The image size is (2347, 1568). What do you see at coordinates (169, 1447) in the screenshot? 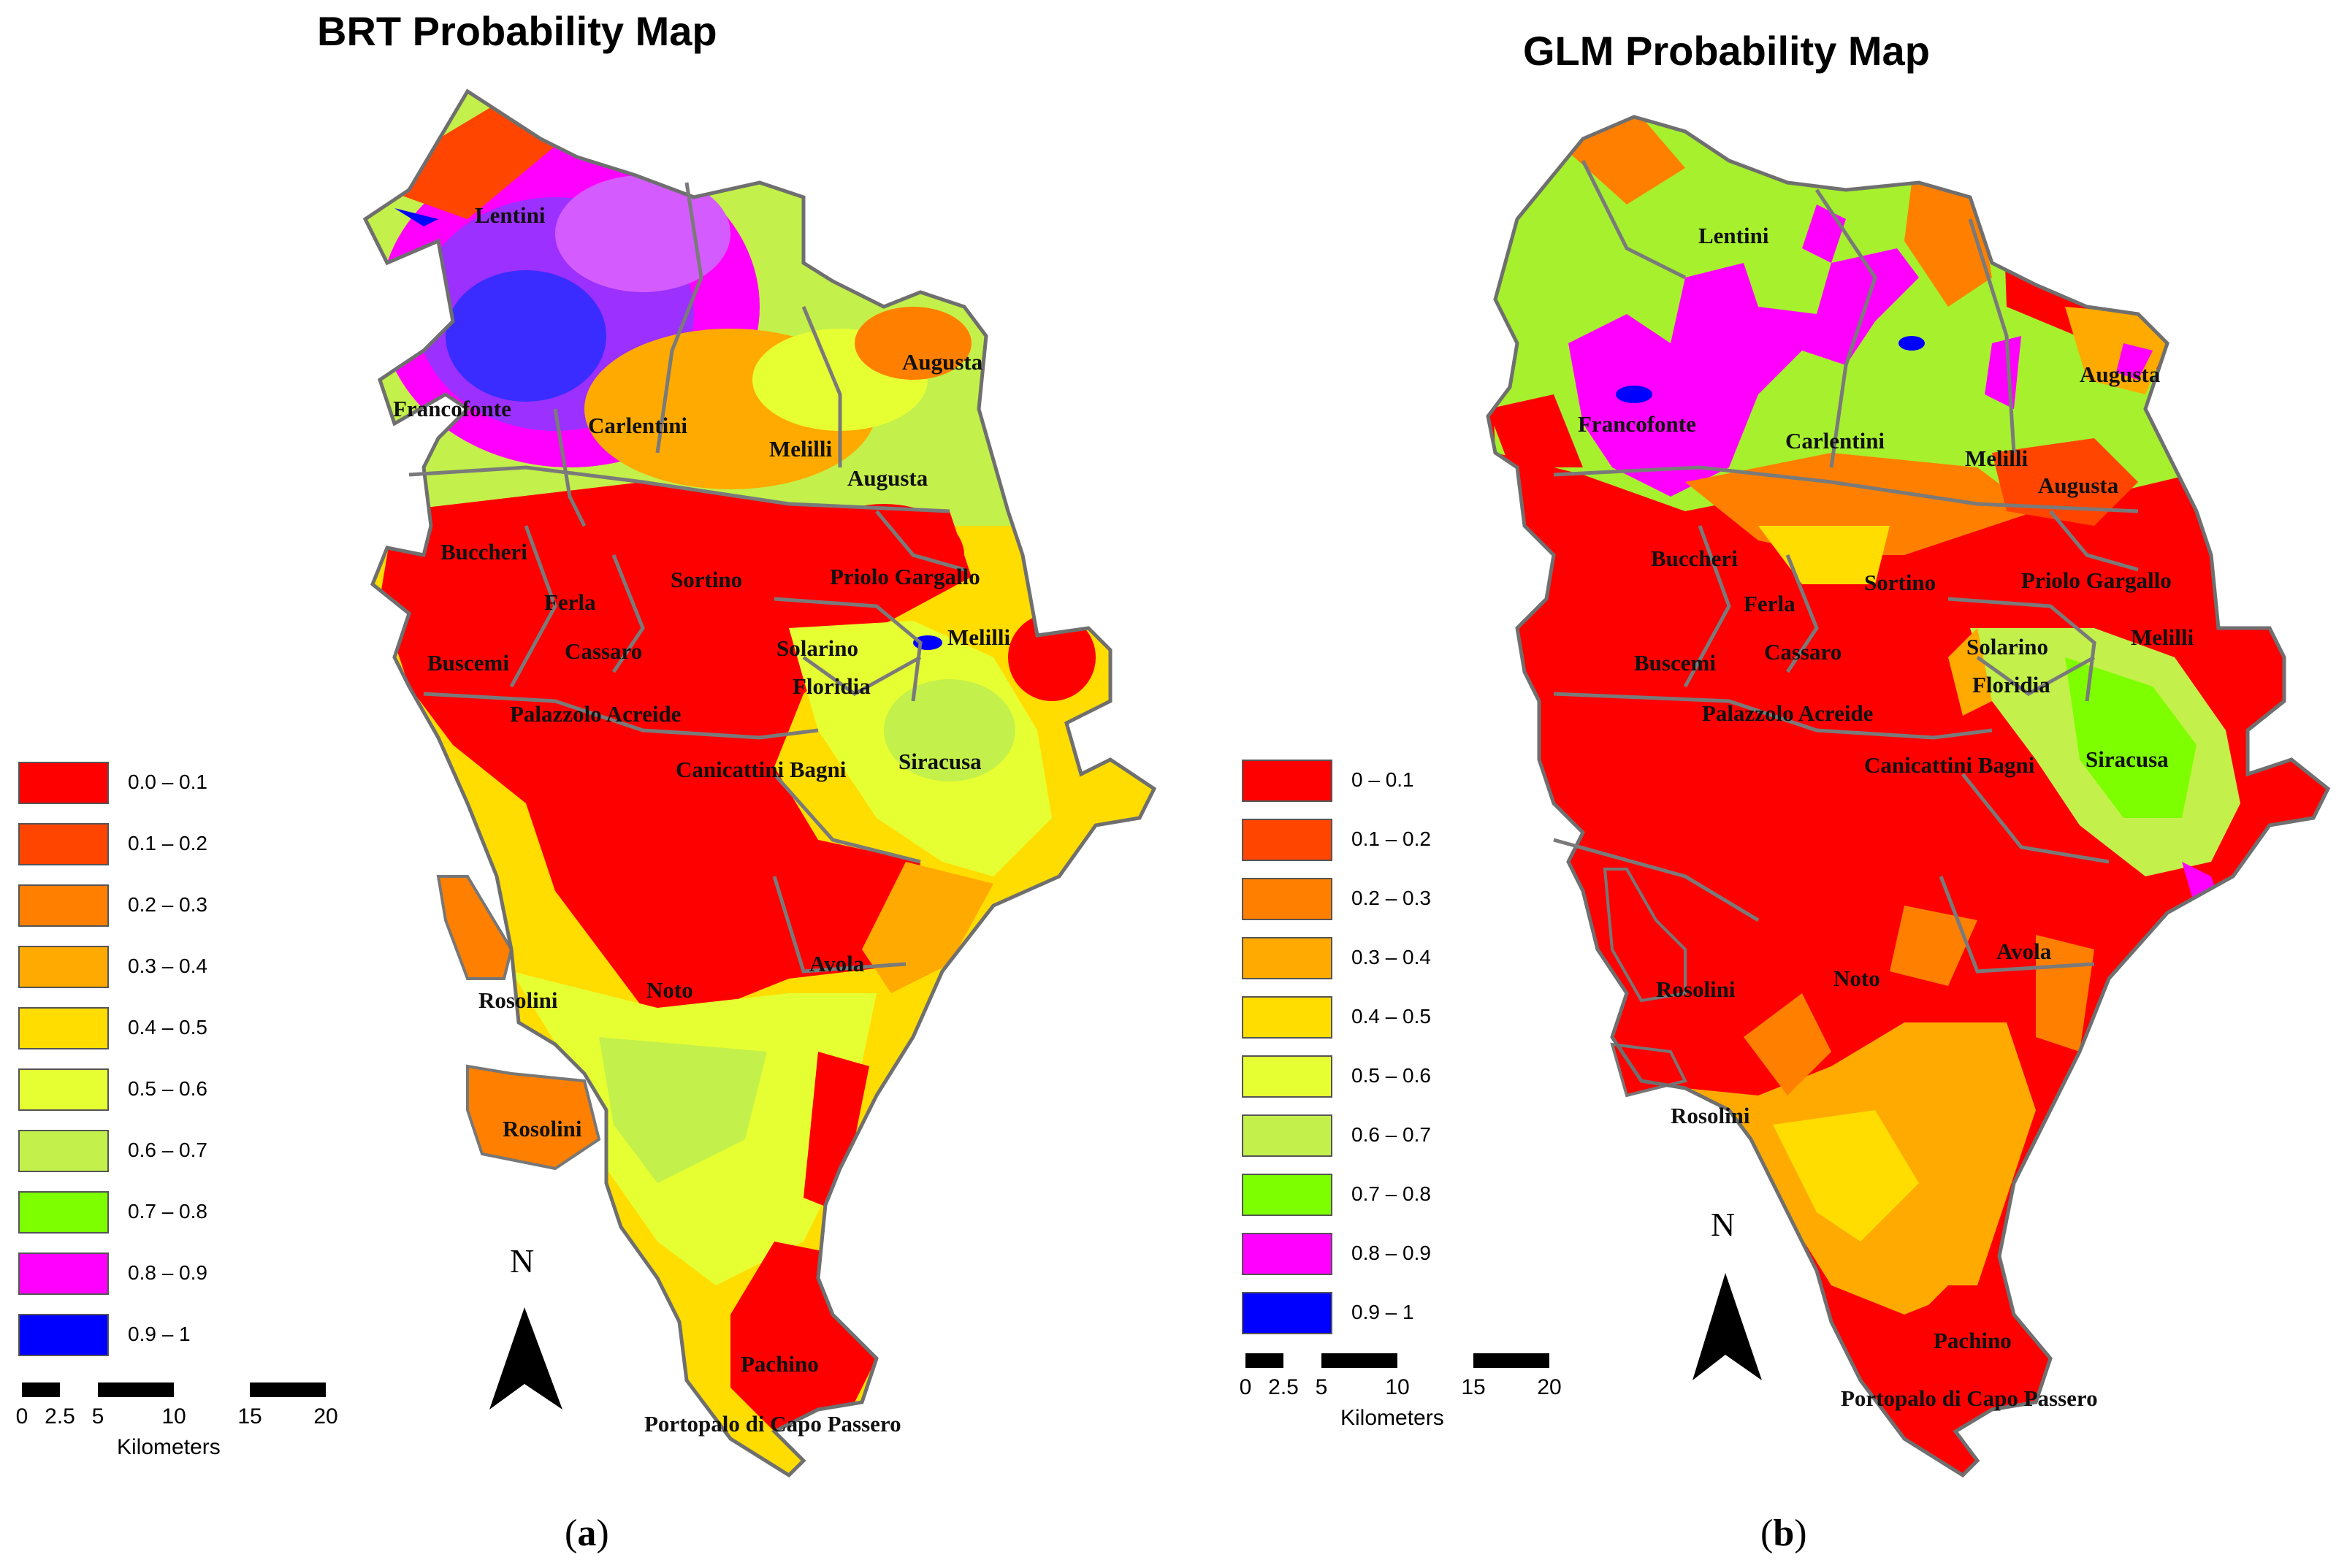
I see `scale-unit-label: Kilometers` at bounding box center [169, 1447].